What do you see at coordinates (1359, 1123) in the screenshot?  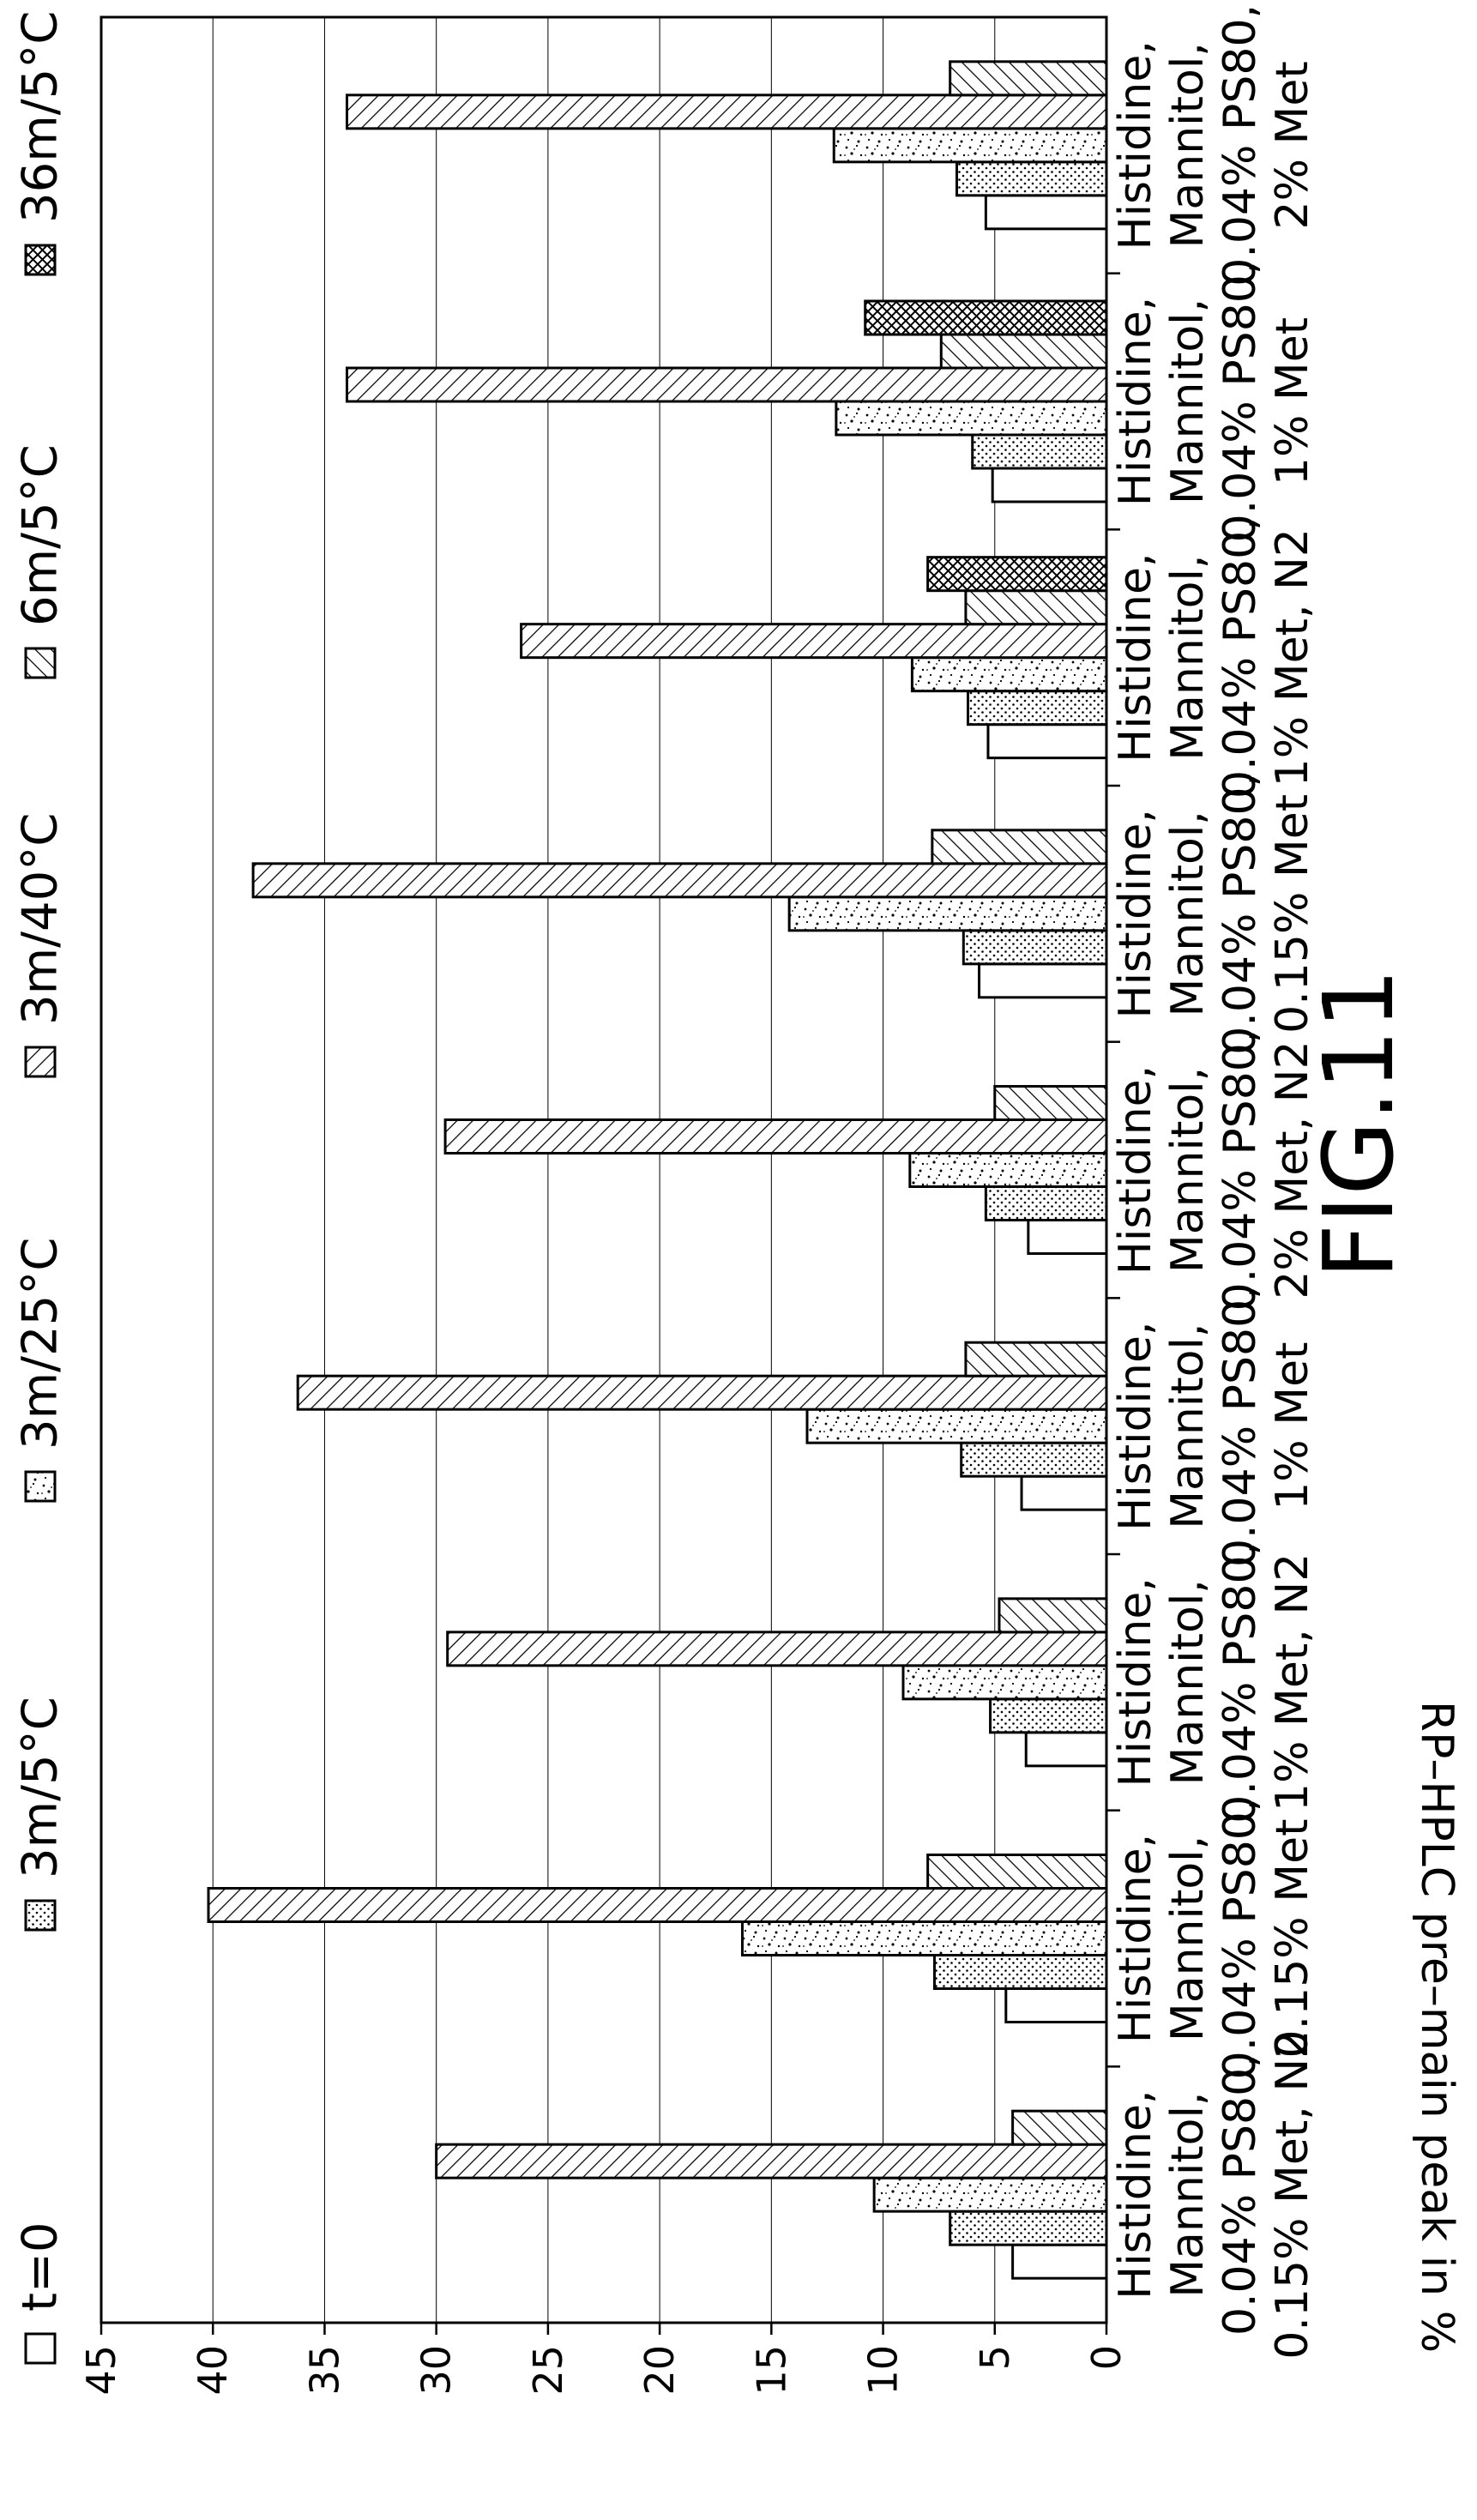 I see `figure-label: FIG.11` at bounding box center [1359, 1123].